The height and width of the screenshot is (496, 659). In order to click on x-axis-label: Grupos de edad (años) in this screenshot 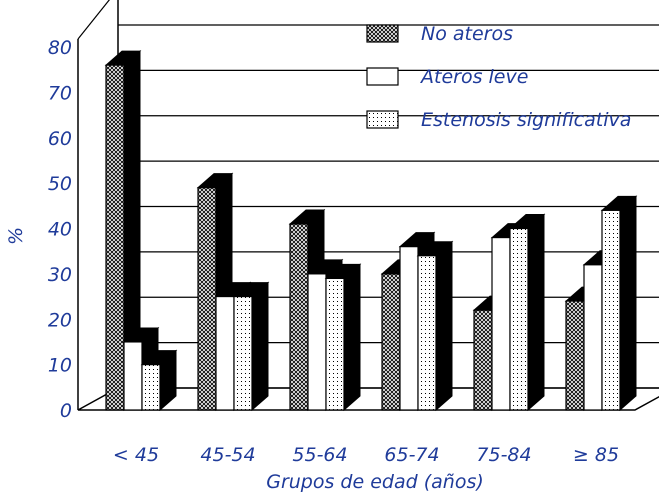, I will do `click(375, 482)`.